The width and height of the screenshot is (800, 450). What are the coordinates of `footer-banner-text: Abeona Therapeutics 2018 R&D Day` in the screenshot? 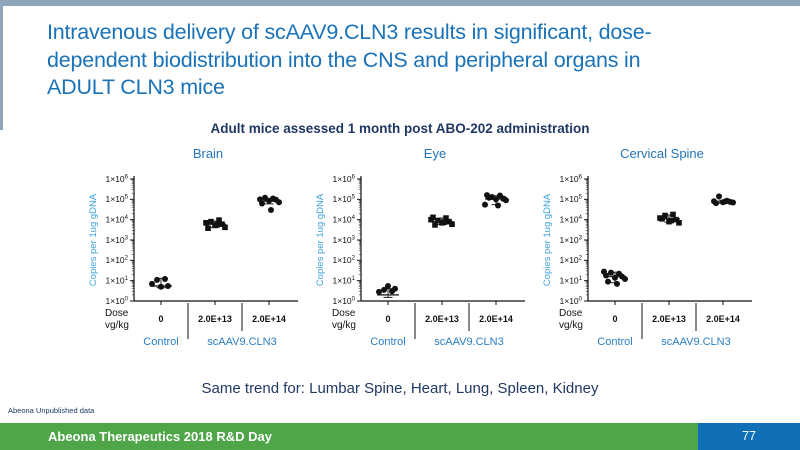 It's located at (160, 436).